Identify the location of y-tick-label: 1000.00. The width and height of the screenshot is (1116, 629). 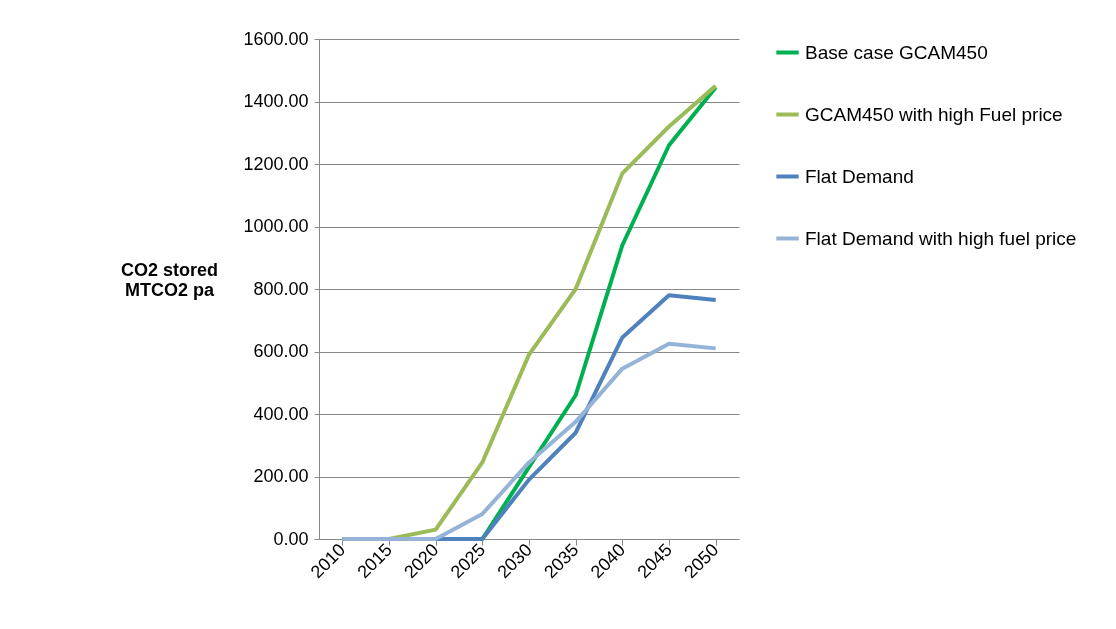
(276, 226).